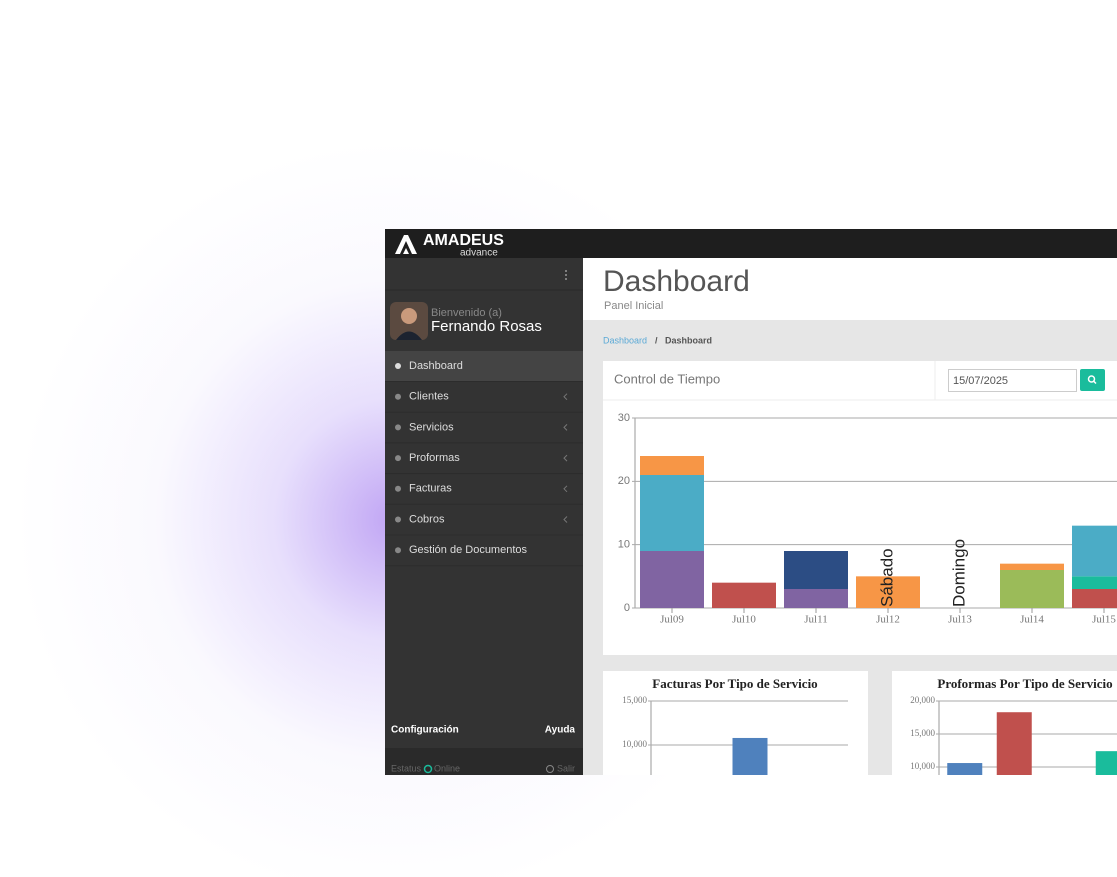 This screenshot has height=877, width=1117. Describe the element at coordinates (886, 577) in the screenshot. I see `annotation: Sábado` at that location.